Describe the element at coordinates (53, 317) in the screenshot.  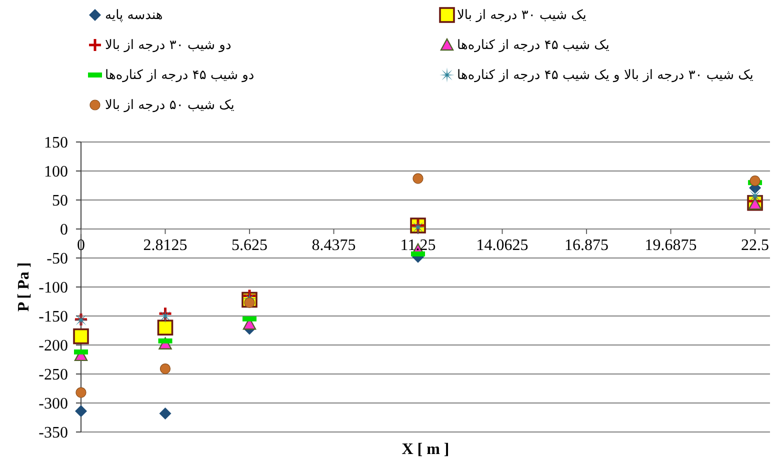
I see `y-tick-label: -150` at that location.